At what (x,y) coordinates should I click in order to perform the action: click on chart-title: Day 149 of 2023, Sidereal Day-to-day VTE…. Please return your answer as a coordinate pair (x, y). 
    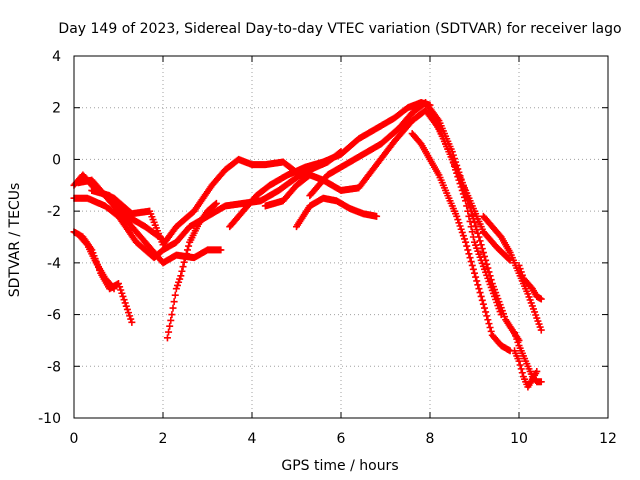
    Looking at the image, I should click on (339, 29).